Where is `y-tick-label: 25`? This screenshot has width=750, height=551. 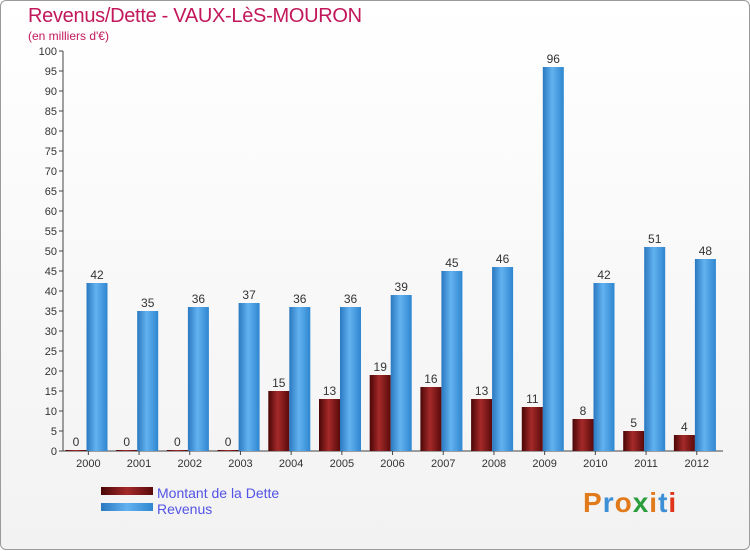 y-tick-label: 25 is located at coordinates (51, 352).